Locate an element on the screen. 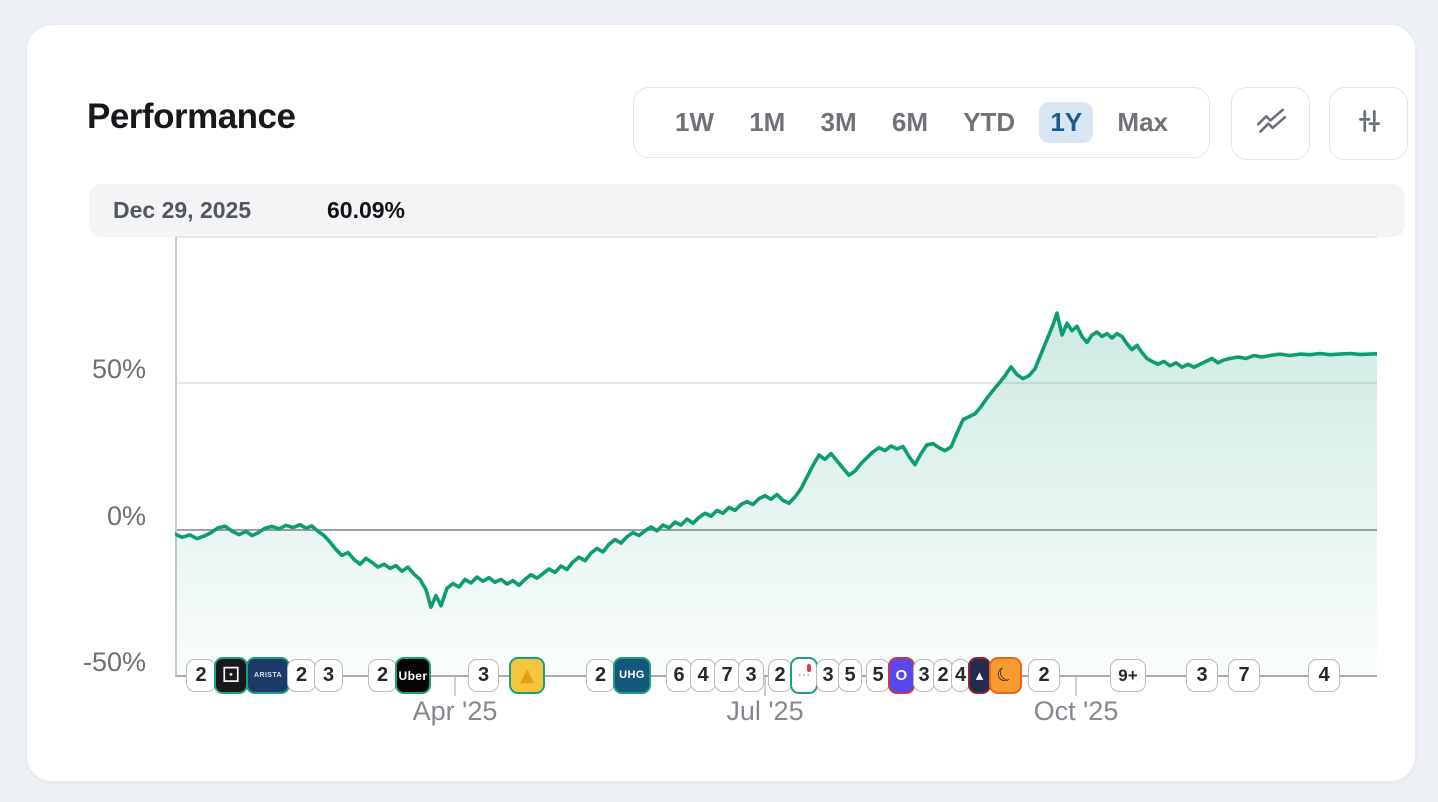  fine-print-logo-mark: ⋯ is located at coordinates (804, 675).